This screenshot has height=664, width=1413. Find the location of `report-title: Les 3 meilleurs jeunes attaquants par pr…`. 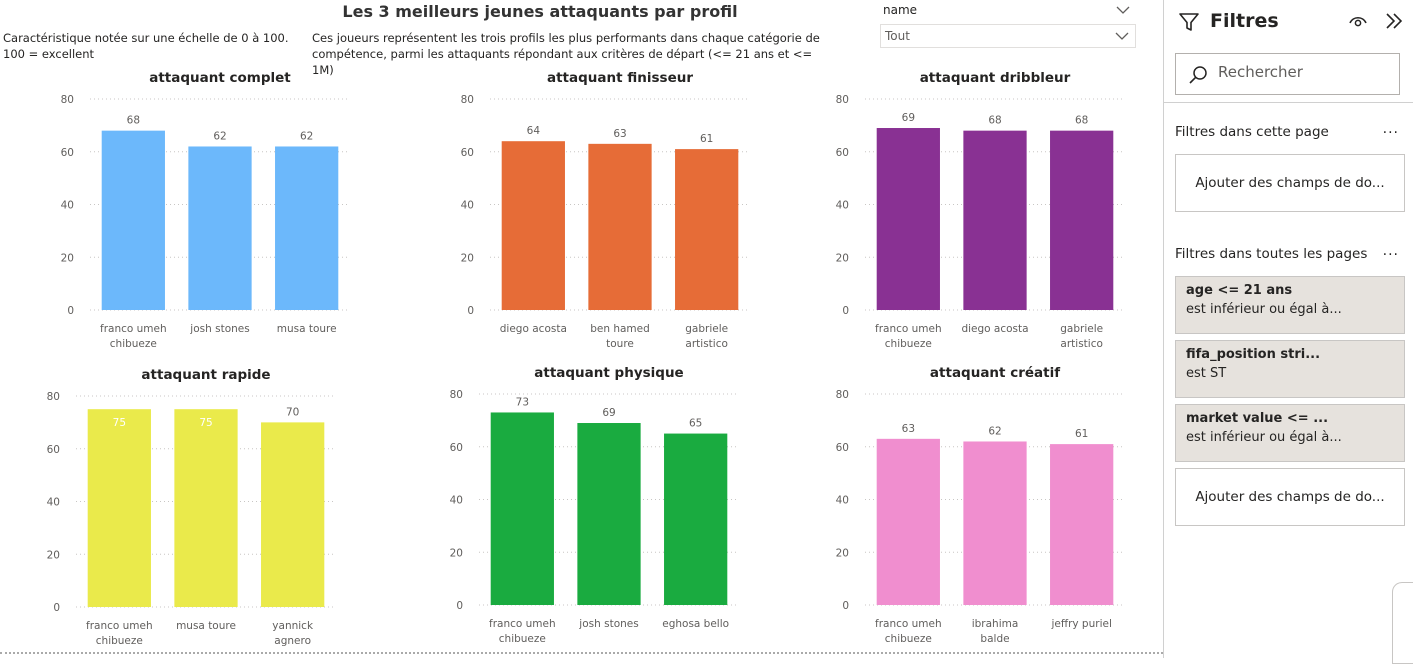

report-title: Les 3 meilleurs jeunes attaquants par pr… is located at coordinates (540, 11).